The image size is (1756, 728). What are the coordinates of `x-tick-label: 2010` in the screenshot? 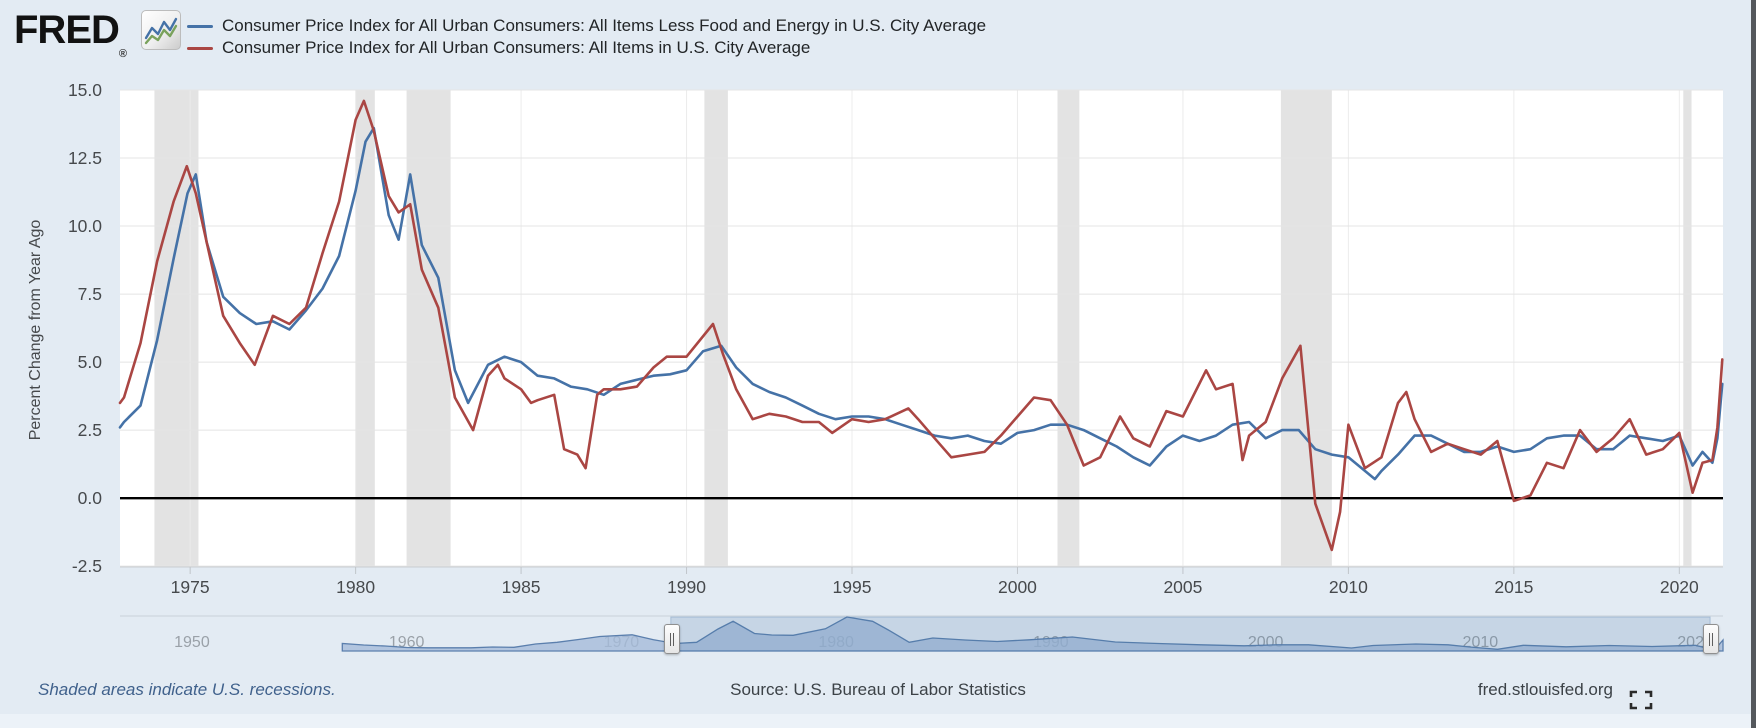 It's located at (1348, 587).